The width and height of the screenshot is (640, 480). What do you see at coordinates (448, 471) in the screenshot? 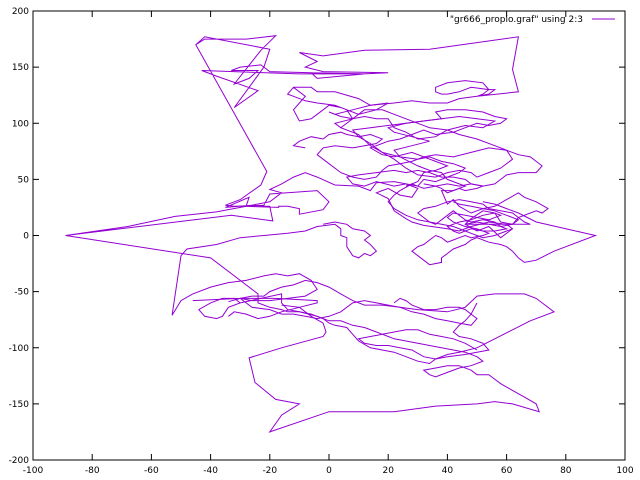
I see `x-tick-label: 40` at bounding box center [448, 471].